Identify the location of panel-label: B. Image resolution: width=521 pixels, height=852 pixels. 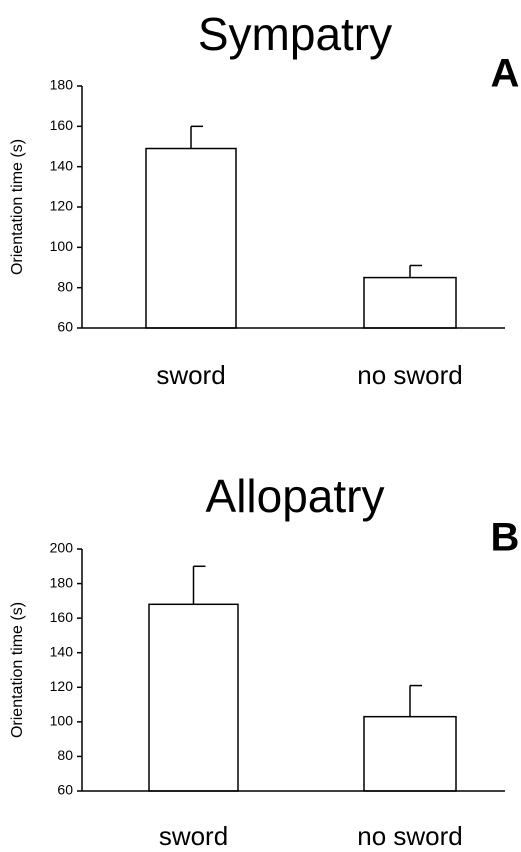
(505, 538).